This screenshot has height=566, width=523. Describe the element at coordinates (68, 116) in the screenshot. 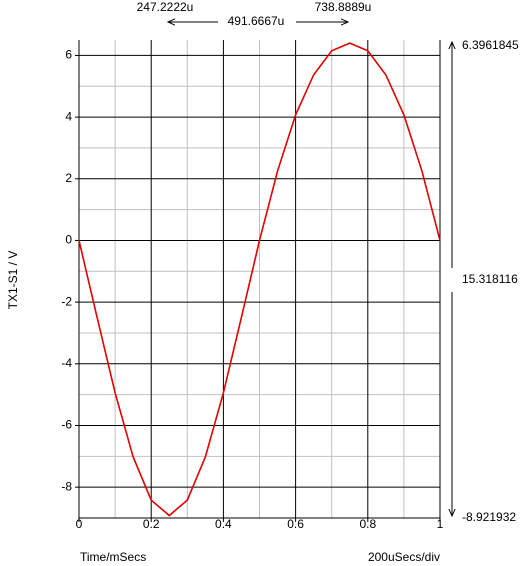

I see `y-tick-label: 4` at that location.